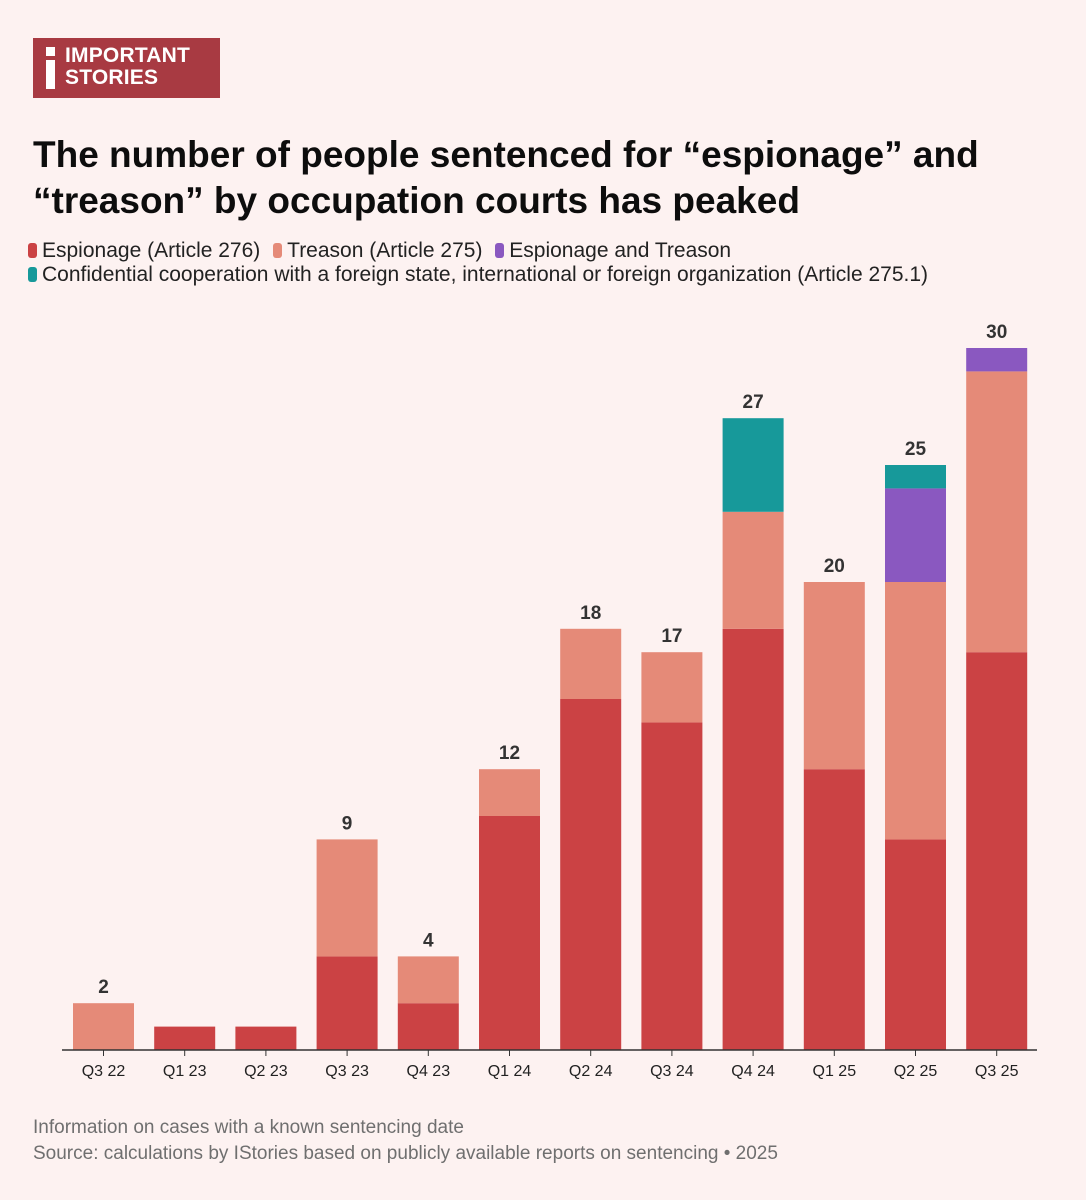 This screenshot has width=1086, height=1200. Describe the element at coordinates (266, 1071) in the screenshot. I see `x-tick-label: Q2 23` at that location.